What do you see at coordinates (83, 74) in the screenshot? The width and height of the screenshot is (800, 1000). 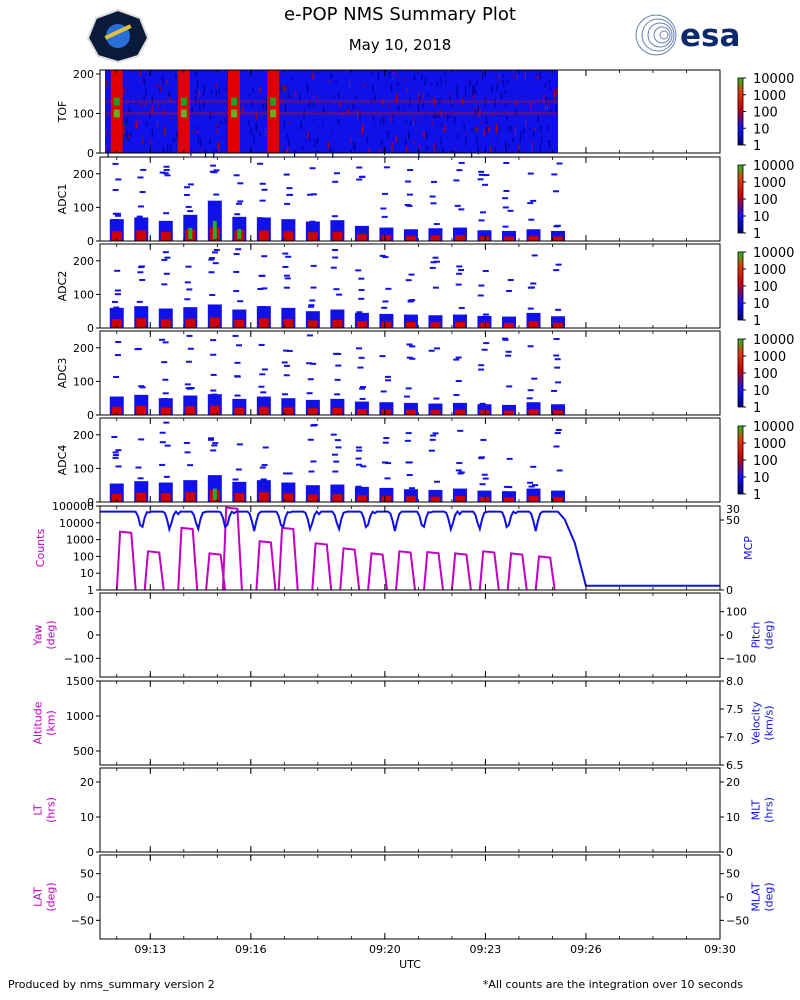 I see `tof-y-tick-label: 200` at bounding box center [83, 74].